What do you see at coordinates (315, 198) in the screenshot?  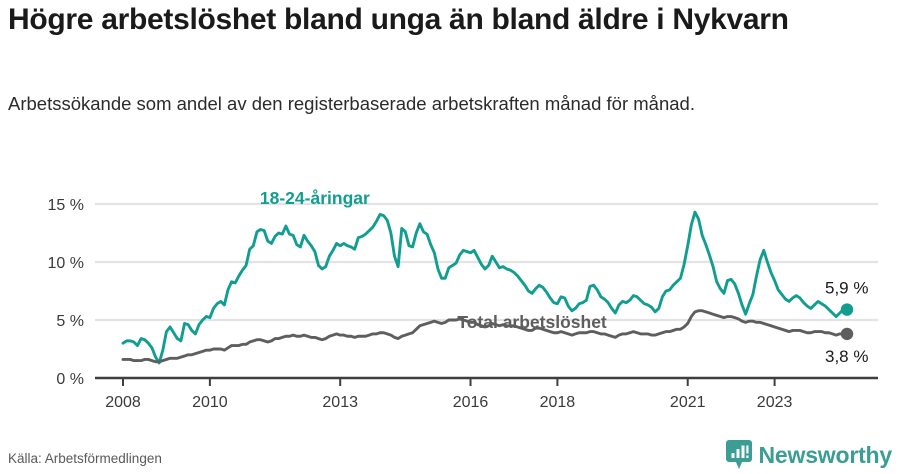 I see `series-annotation: 18-24-åringar` at bounding box center [315, 198].